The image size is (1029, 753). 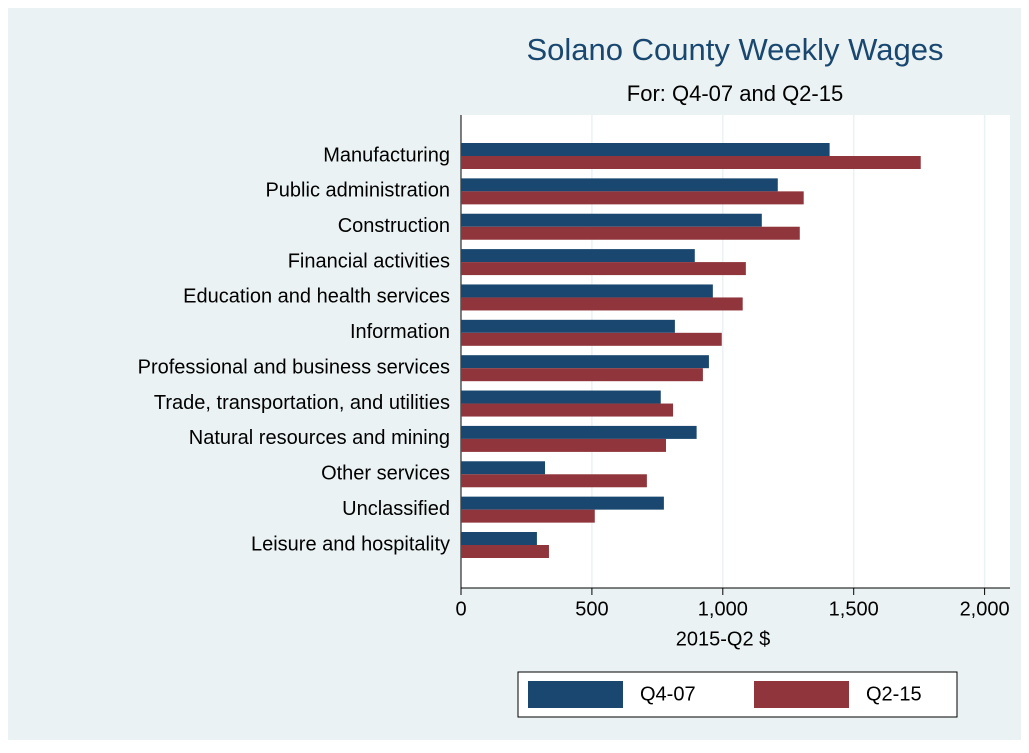 What do you see at coordinates (319, 438) in the screenshot?
I see `y-tick-label: Natural resources and mining` at bounding box center [319, 438].